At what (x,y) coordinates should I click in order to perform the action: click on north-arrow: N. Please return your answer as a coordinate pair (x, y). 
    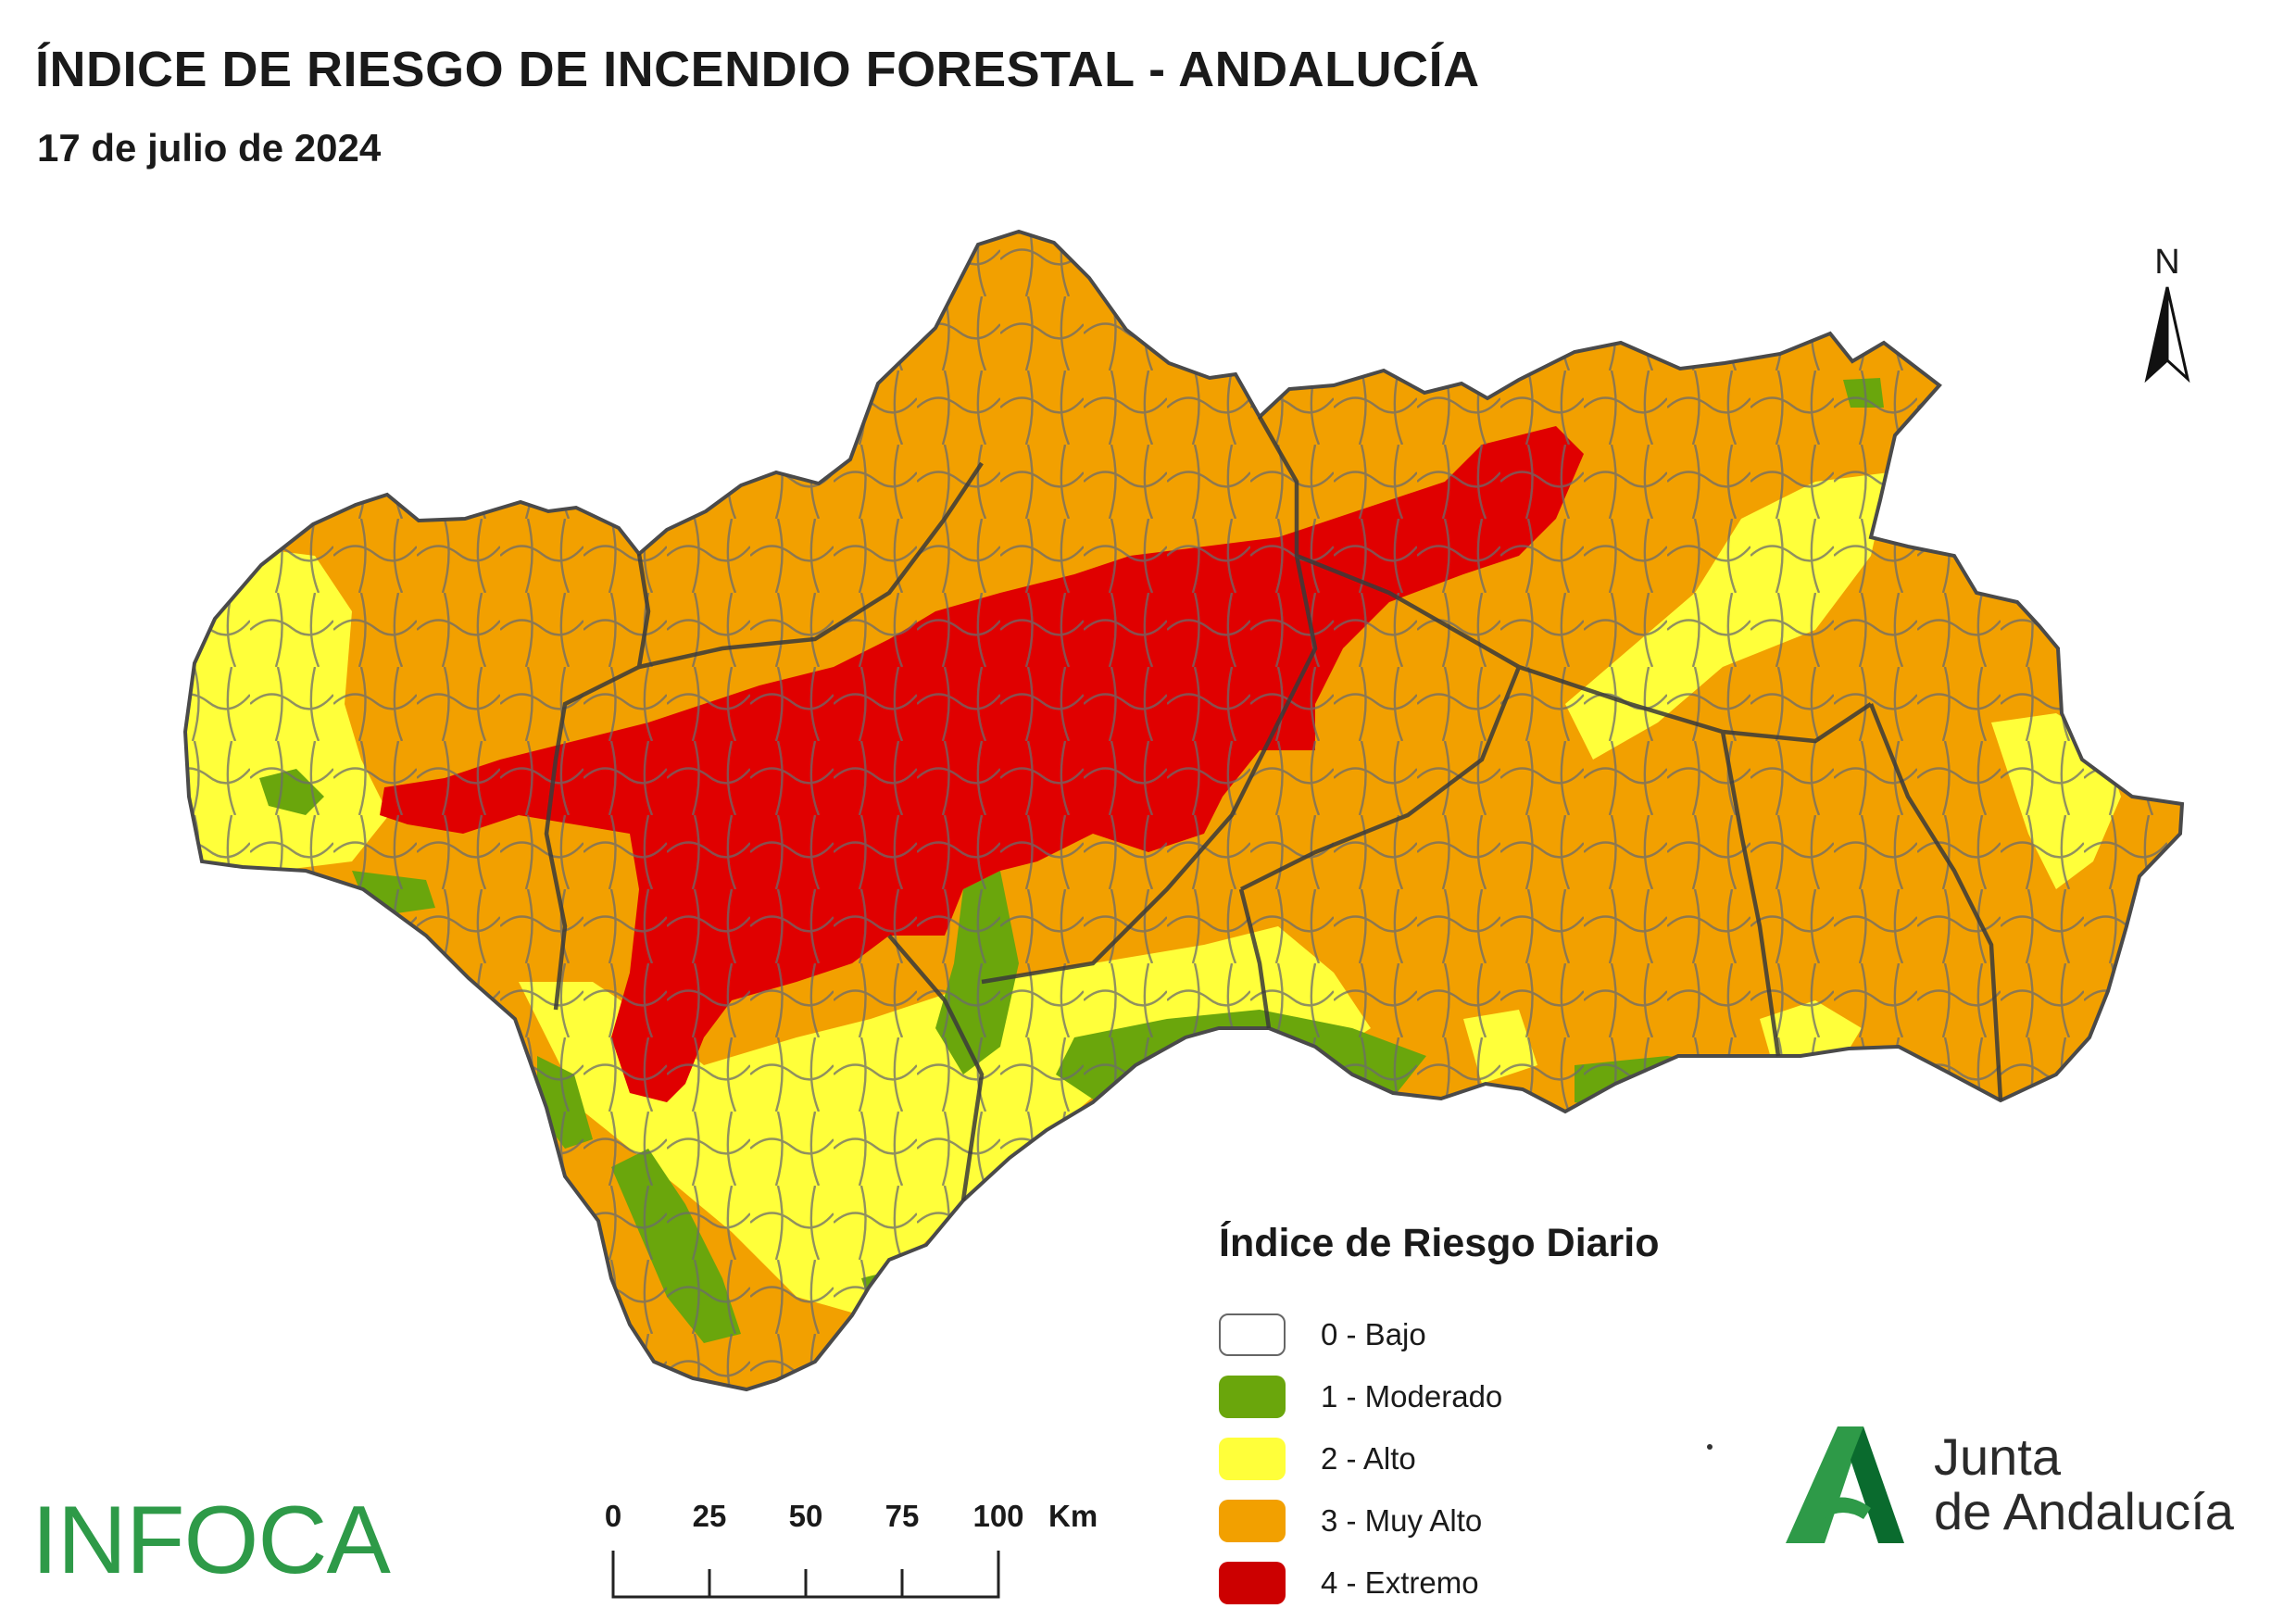
    Looking at the image, I should click on (2167, 316).